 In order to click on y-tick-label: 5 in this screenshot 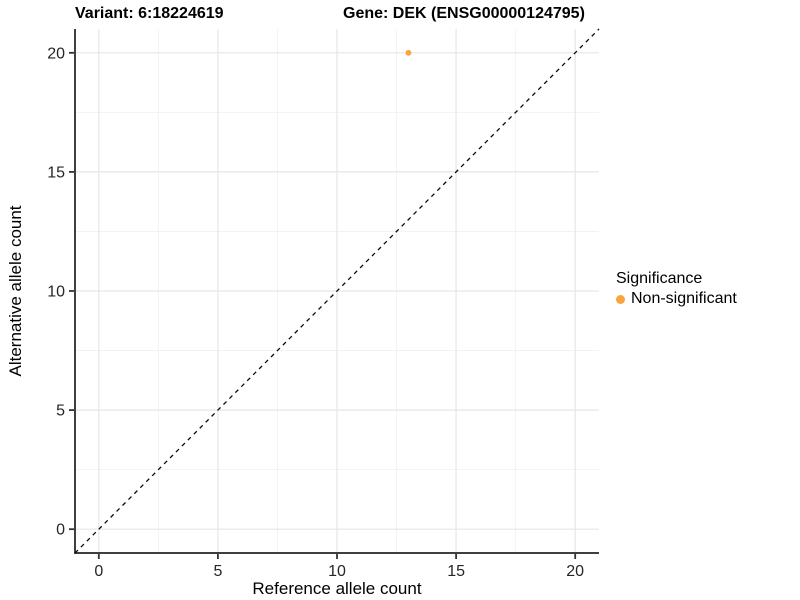, I will do `click(60, 411)`.